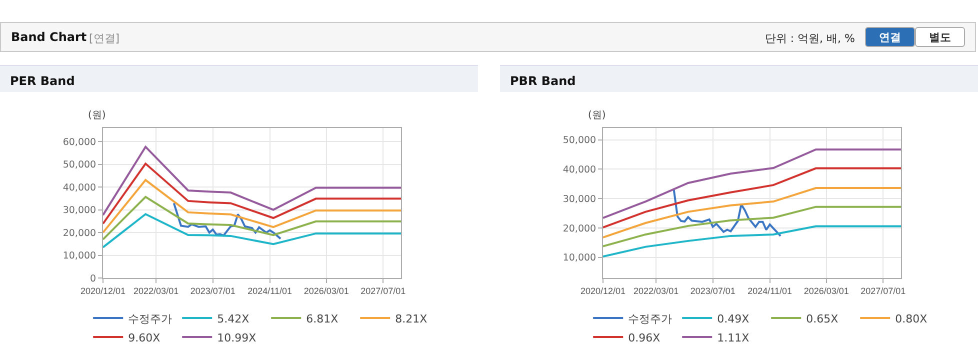 Image resolution: width=978 pixels, height=364 pixels. Describe the element at coordinates (733, 319) in the screenshot. I see `legend-label: 0.49X` at that location.